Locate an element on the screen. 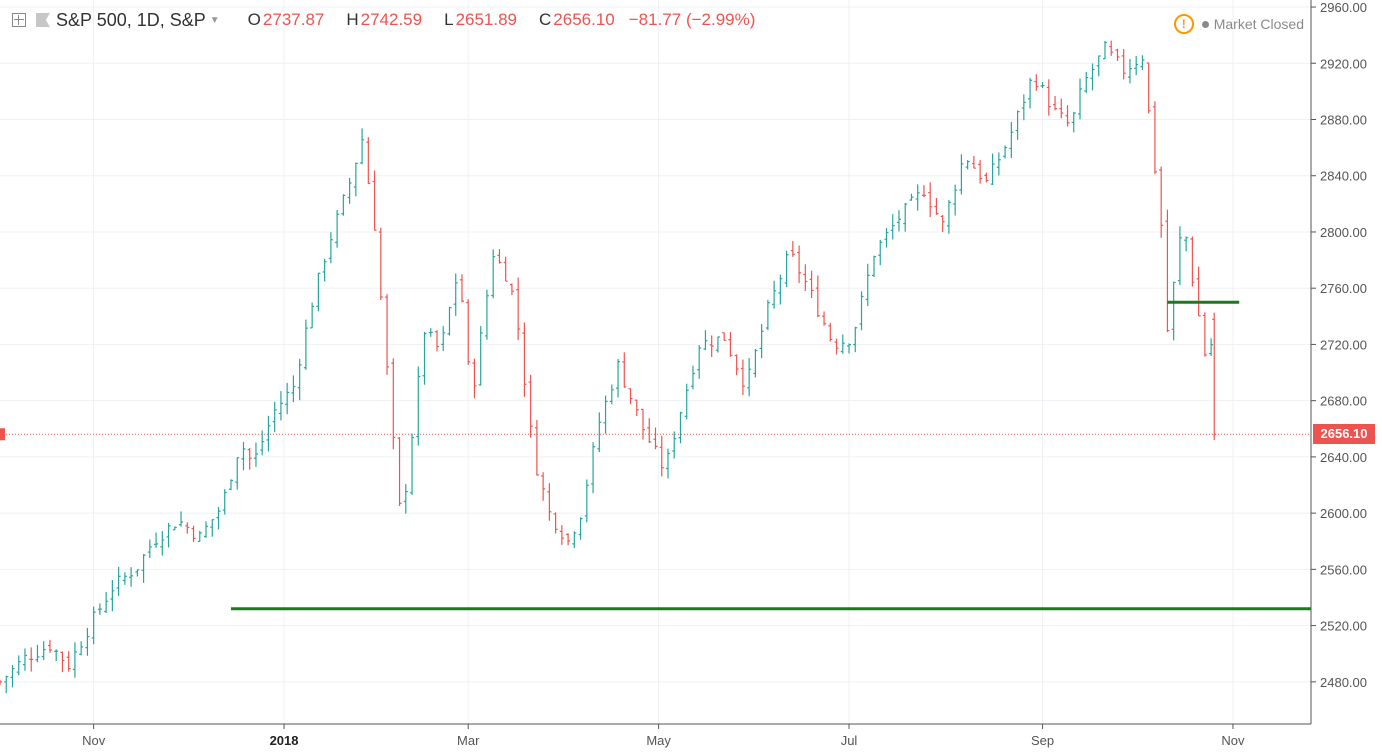  open-value: 2737.87 is located at coordinates (293, 19).